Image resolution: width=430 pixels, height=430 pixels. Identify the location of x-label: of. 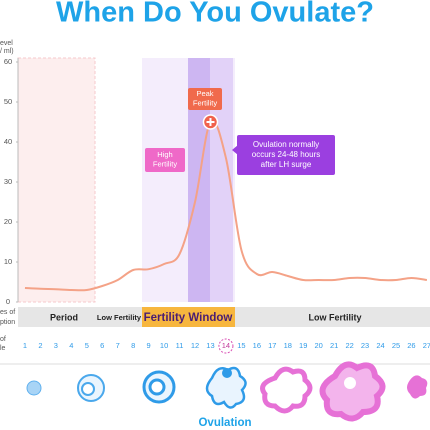
(3, 339).